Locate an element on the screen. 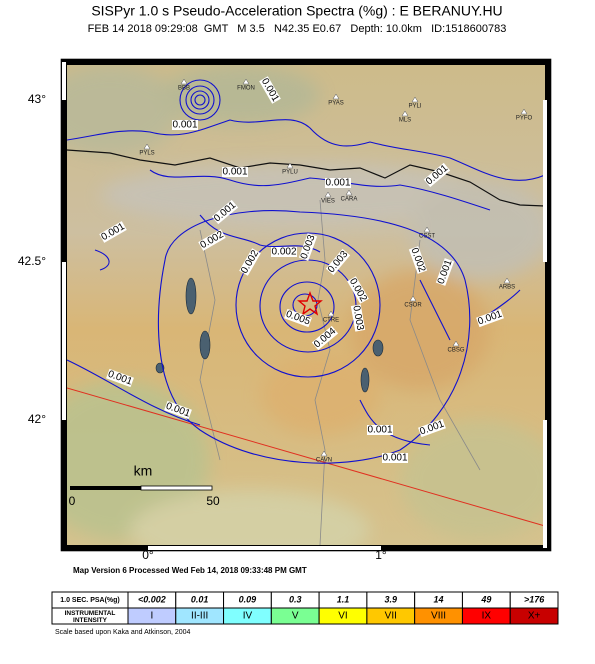 The width and height of the screenshot is (595, 664). legend-intensity: I is located at coordinates (151, 616).